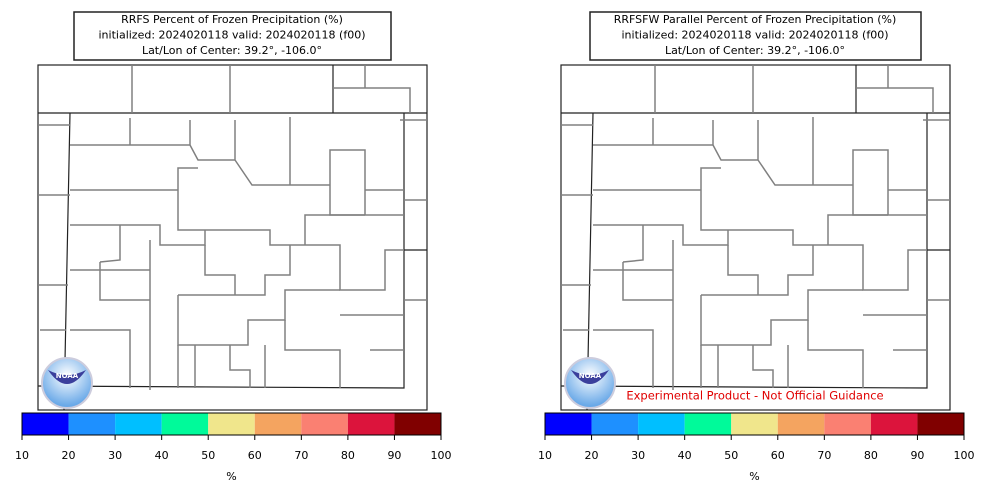 This screenshot has width=991, height=499. Describe the element at coordinates (232, 19) in the screenshot. I see `title-line: RRFS Percent of Frozen Precipitation (%)` at that location.